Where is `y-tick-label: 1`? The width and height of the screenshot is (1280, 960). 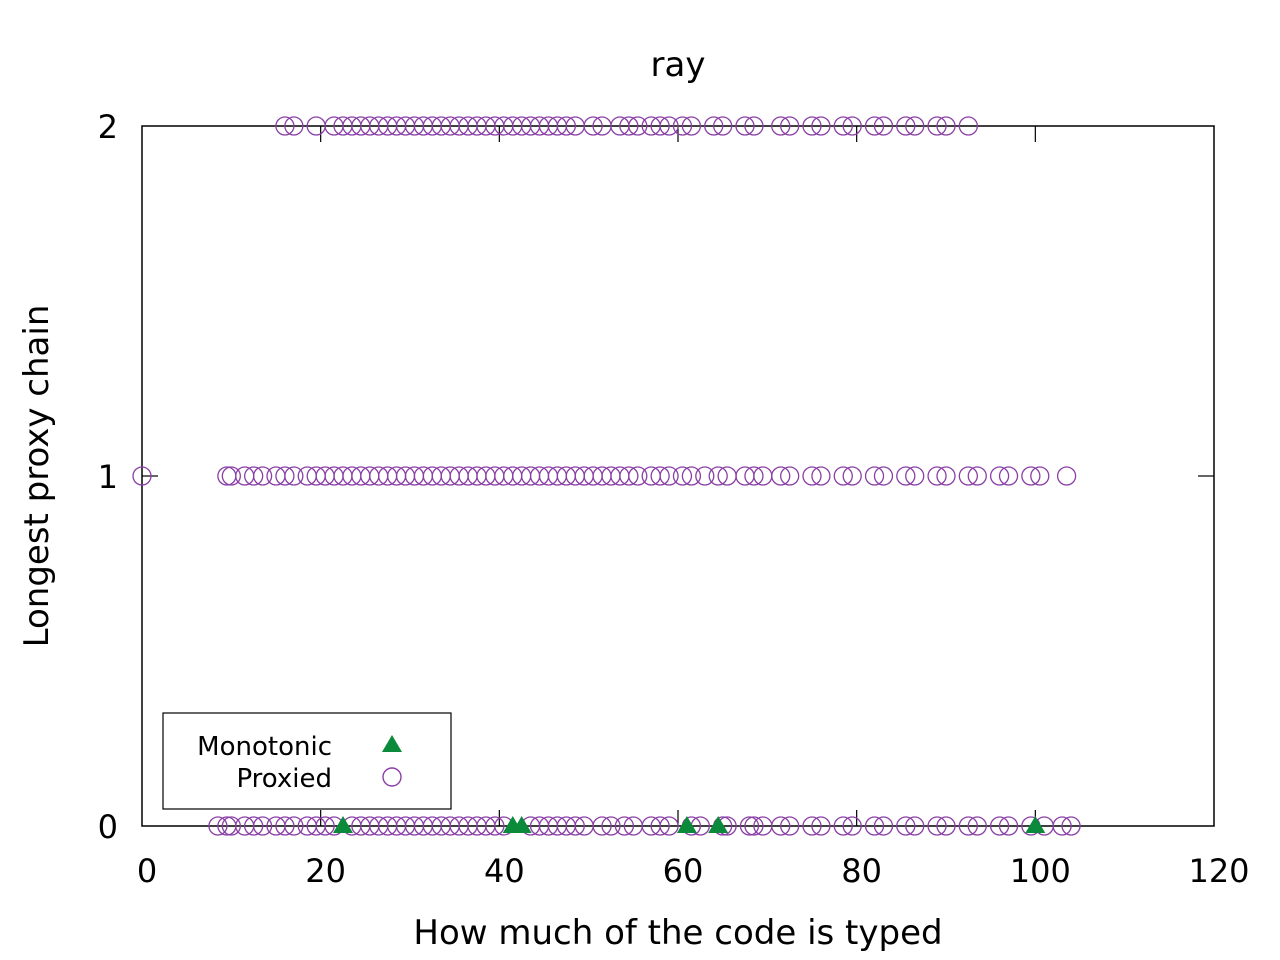
y-tick-label: 1 is located at coordinates (108, 477).